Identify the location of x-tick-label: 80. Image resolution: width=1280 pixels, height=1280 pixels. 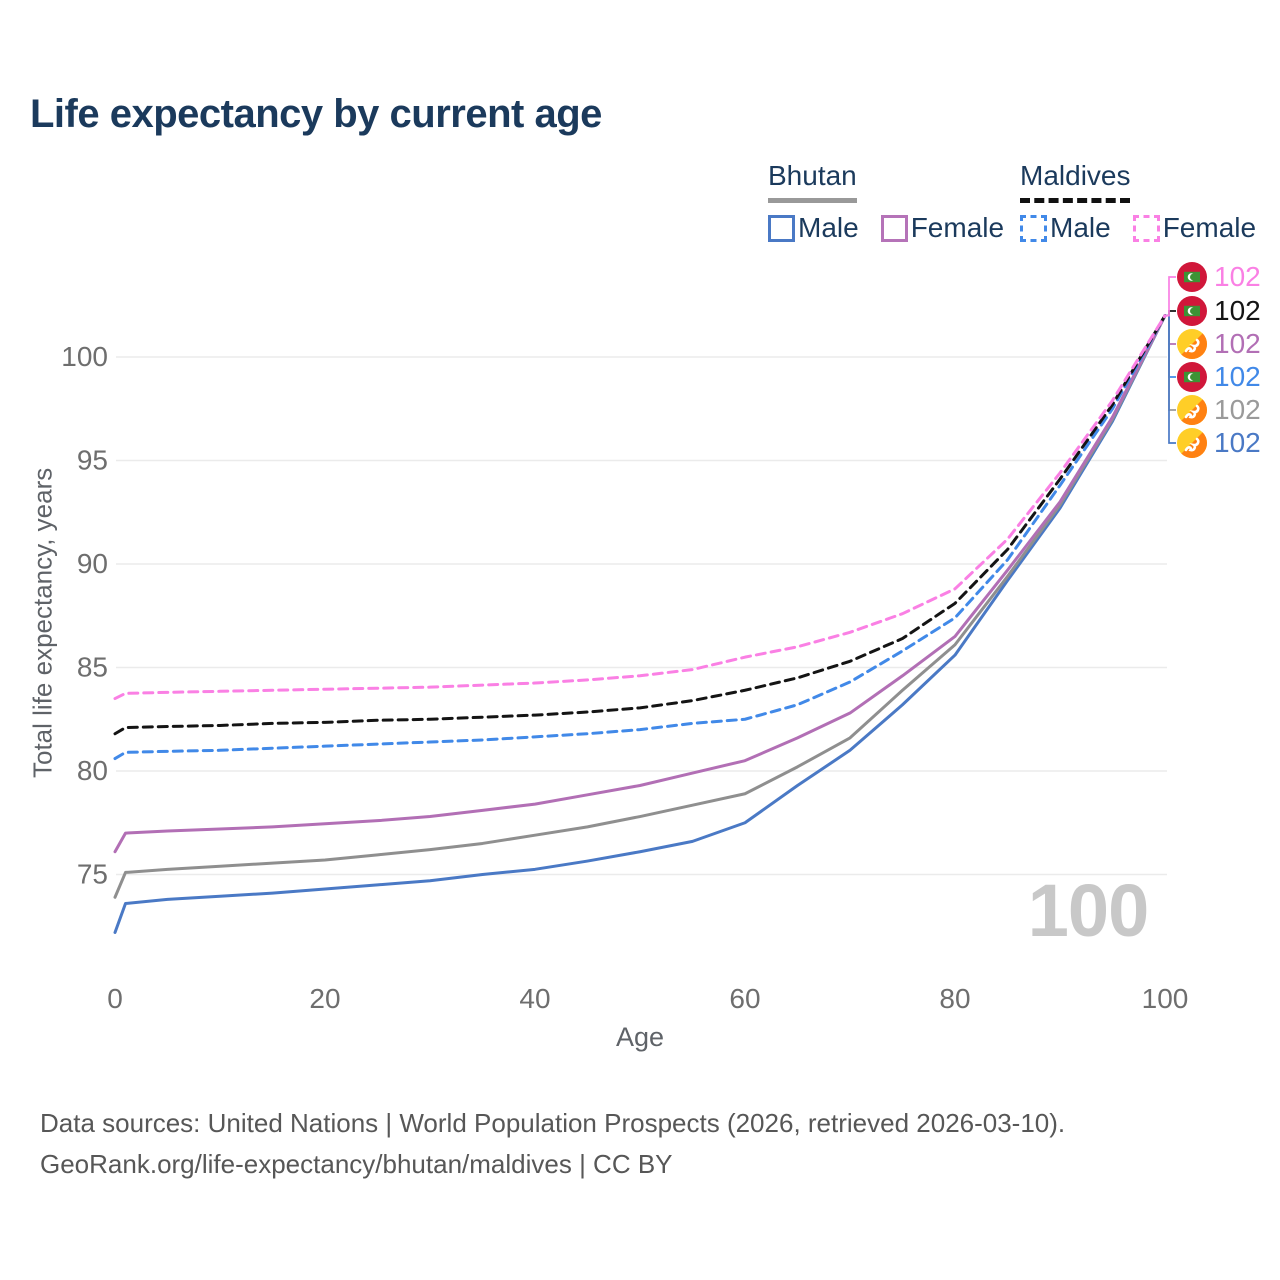
(954, 998).